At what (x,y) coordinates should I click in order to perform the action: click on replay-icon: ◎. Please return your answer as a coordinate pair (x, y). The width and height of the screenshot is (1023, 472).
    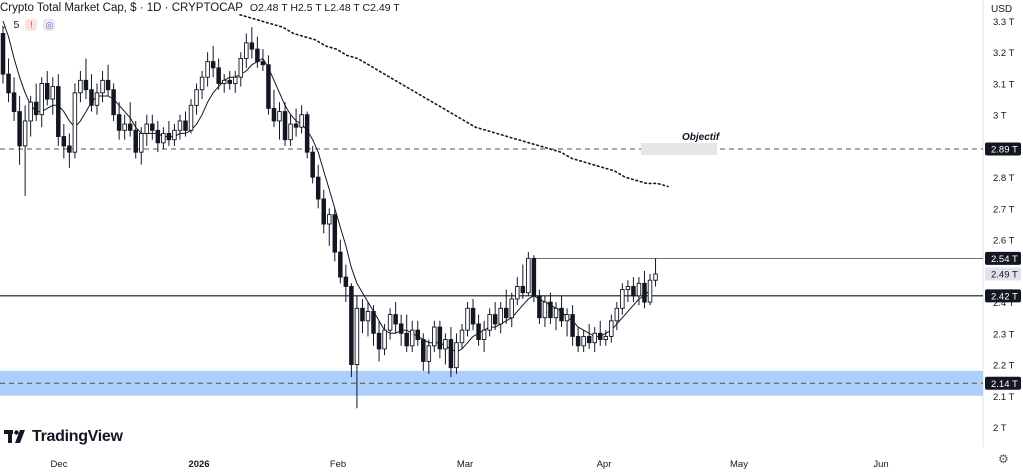
    Looking at the image, I should click on (49, 25).